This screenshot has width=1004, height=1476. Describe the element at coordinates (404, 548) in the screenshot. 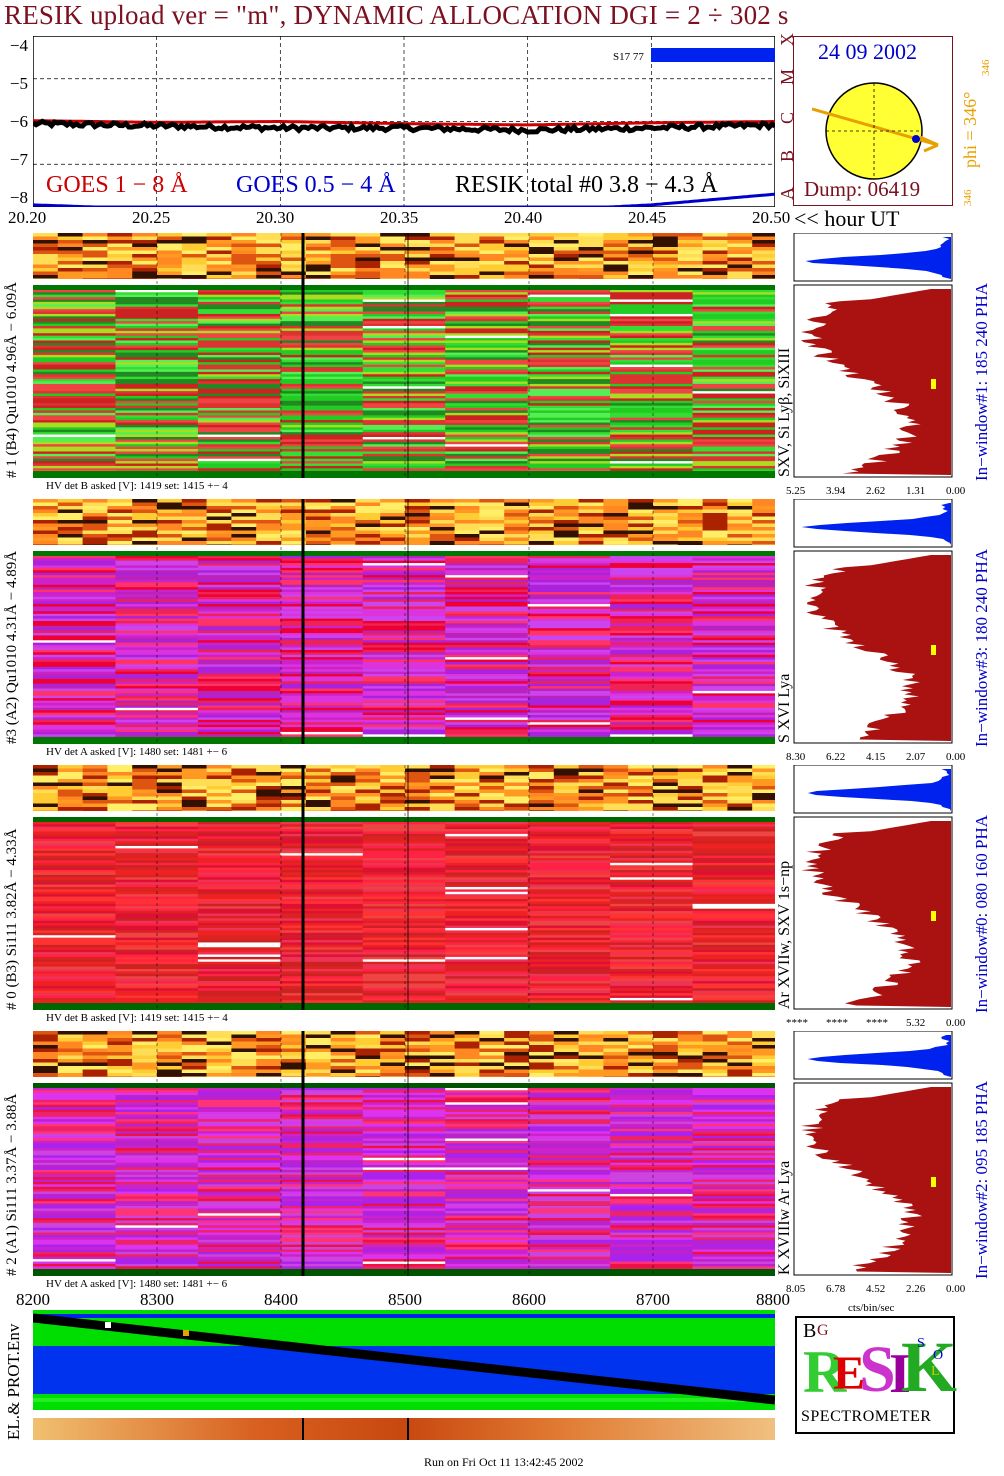

I see `band-gap` at that location.